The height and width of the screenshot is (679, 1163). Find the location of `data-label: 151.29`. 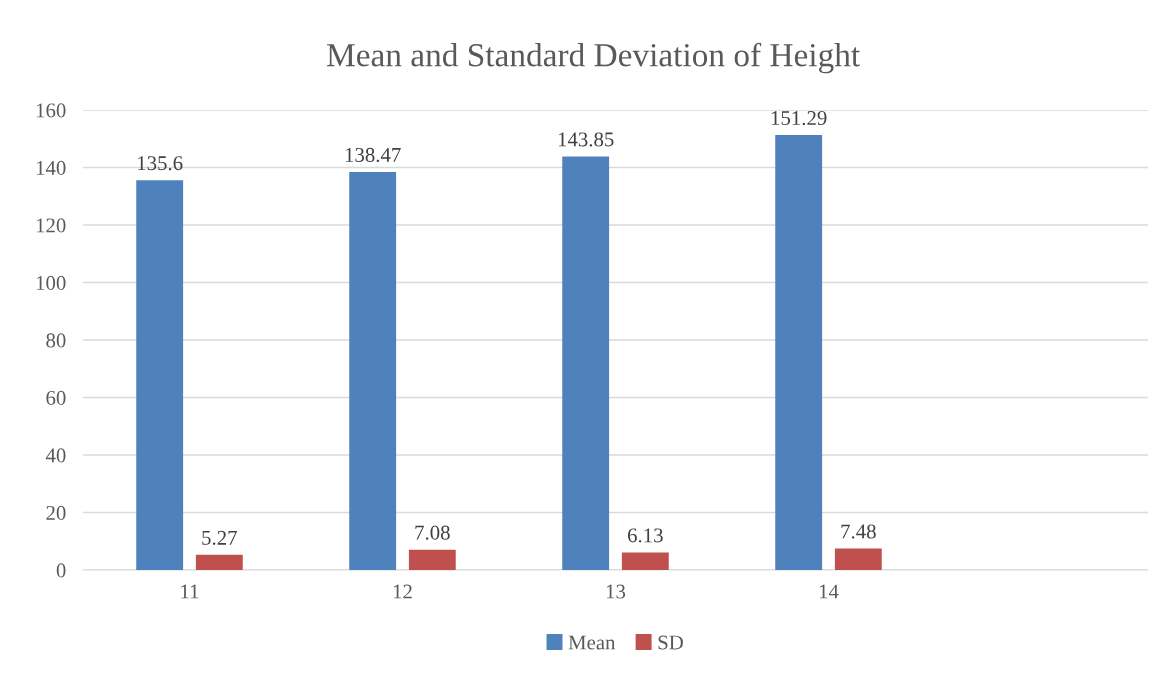

data-label: 151.29 is located at coordinates (799, 118).